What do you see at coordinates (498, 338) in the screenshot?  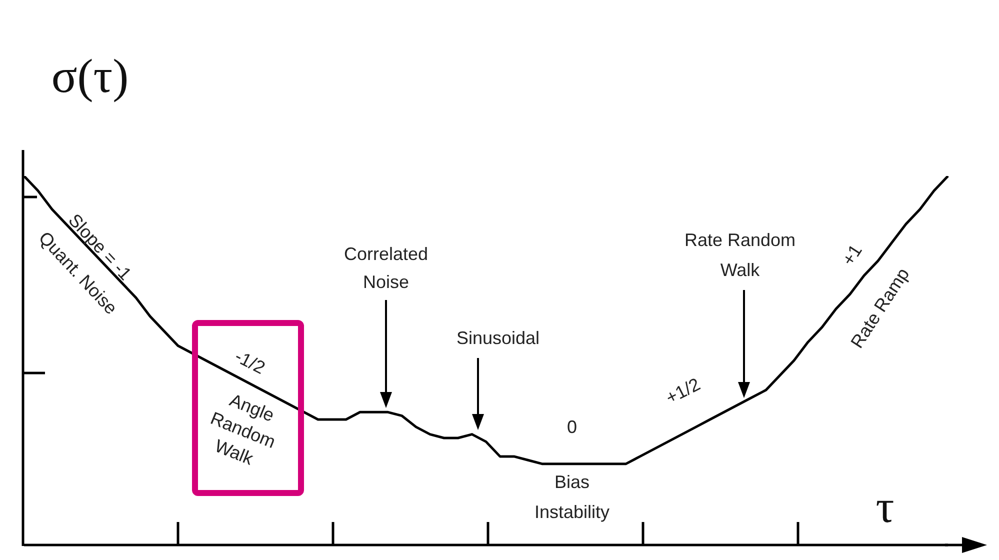 I see `annotation: Sinusoidal` at bounding box center [498, 338].